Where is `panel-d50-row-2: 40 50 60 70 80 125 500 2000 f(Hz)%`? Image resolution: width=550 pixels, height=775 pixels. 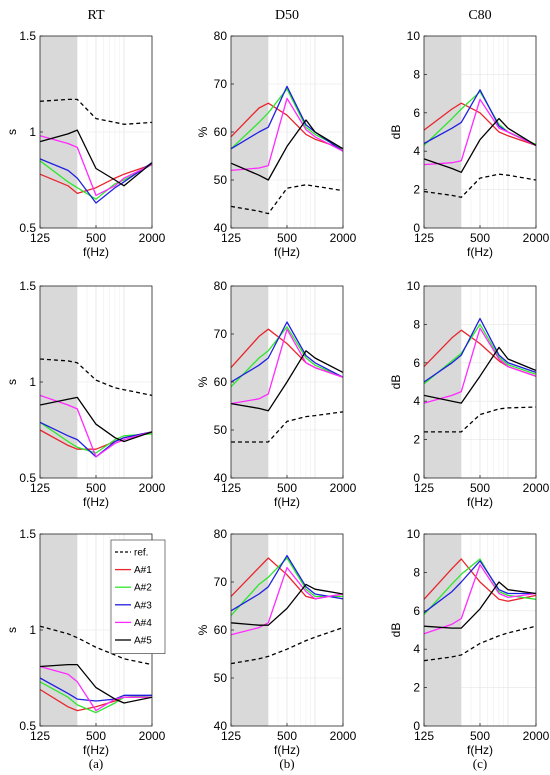 panel-d50-row-2: 40 50 60 70 80 125 500 2000 f(Hz)% is located at coordinates (276, 394).